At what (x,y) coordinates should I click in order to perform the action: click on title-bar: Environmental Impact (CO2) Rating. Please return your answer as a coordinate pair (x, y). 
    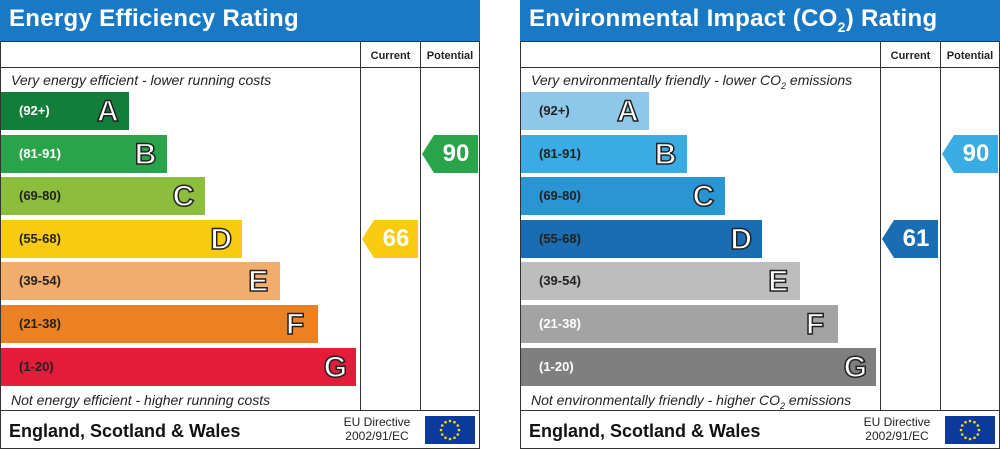
    Looking at the image, I should click on (760, 20).